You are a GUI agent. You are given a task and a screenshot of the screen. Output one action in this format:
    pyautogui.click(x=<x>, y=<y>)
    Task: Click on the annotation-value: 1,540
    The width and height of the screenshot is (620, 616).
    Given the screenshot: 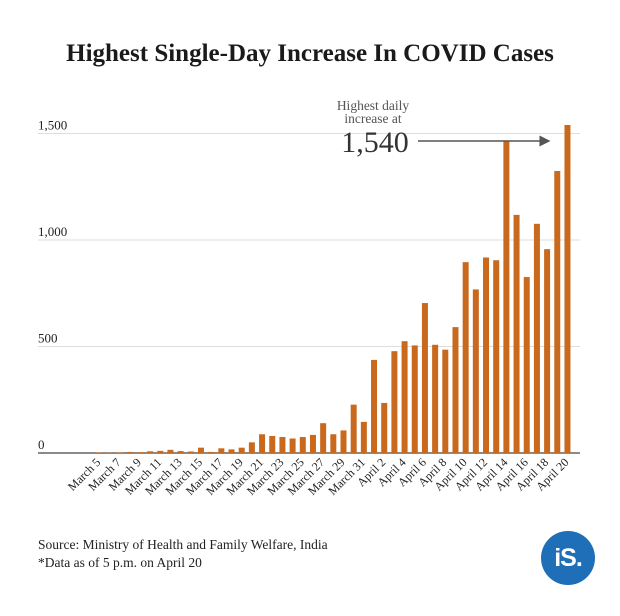 What is the action you would take?
    pyautogui.click(x=375, y=142)
    